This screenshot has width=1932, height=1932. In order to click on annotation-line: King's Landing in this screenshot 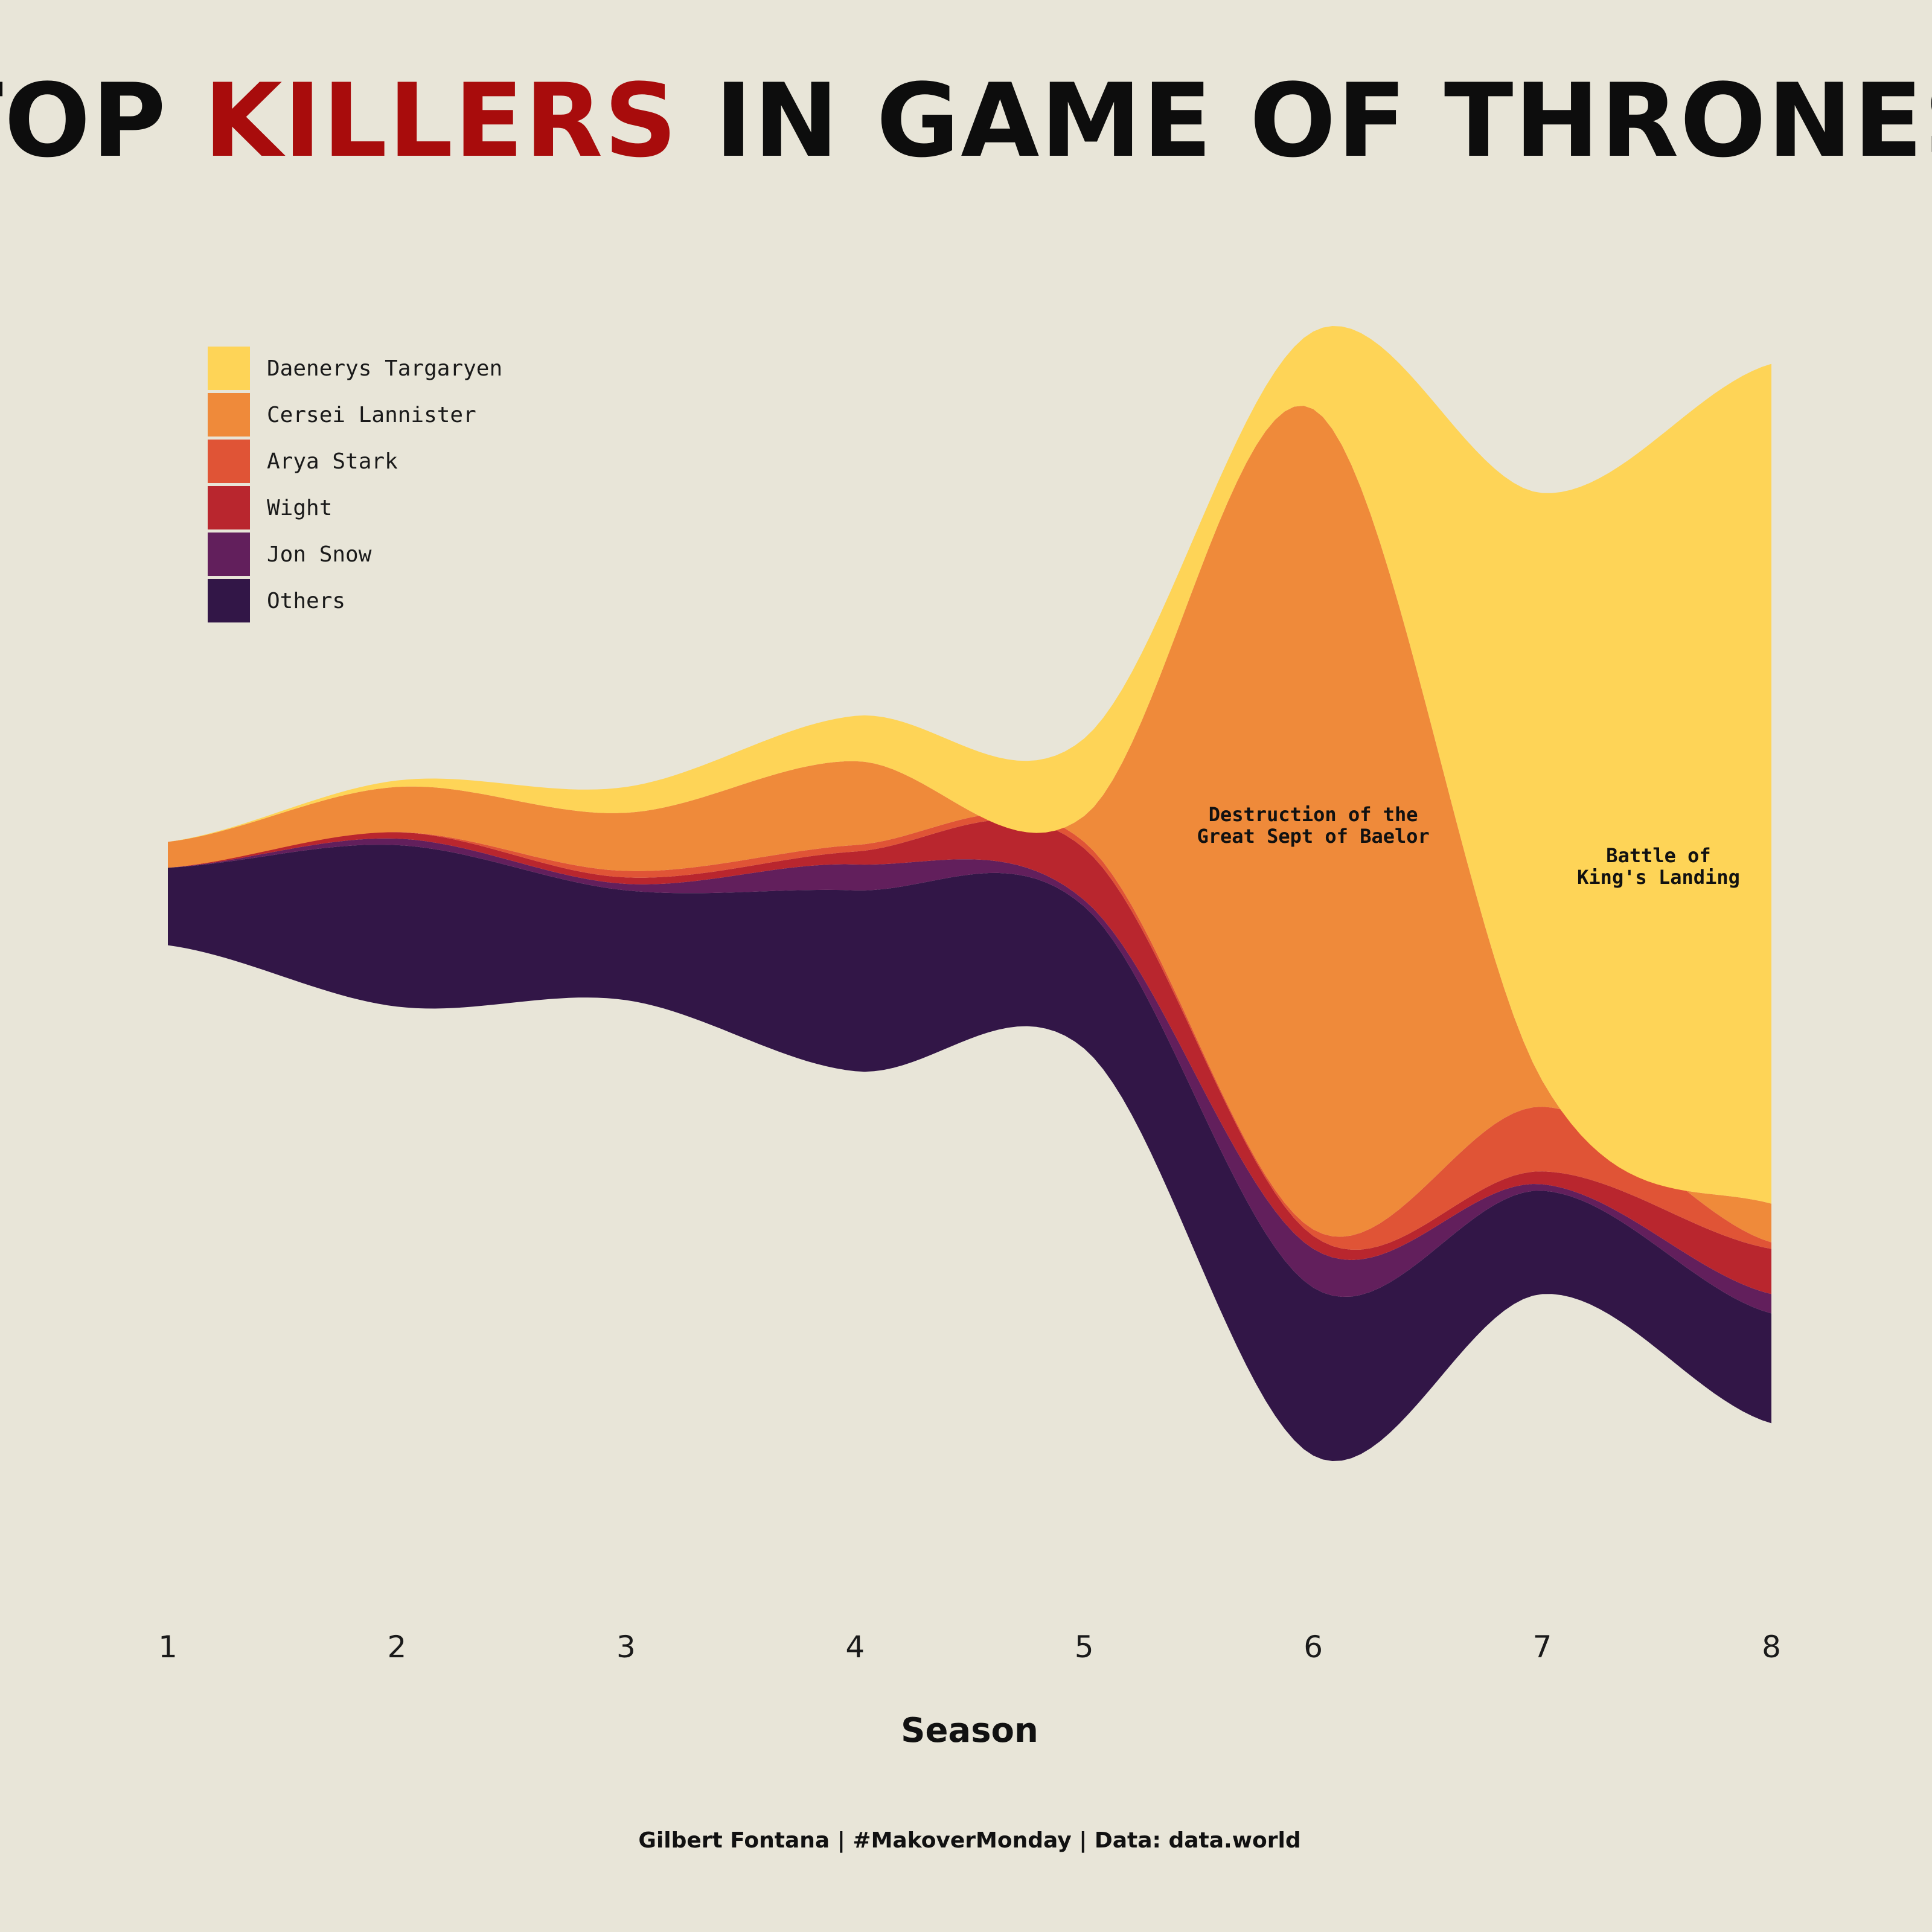, I will do `click(1658, 877)`.